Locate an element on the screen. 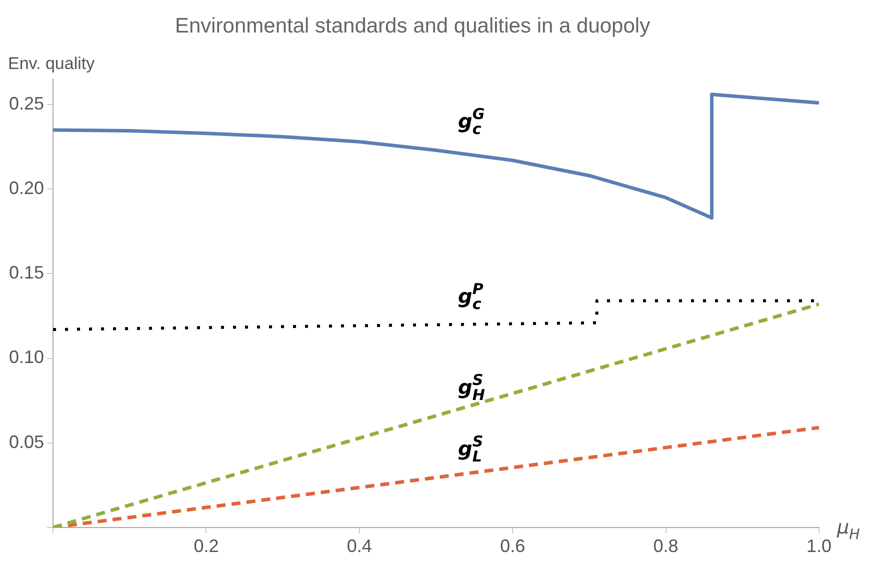 Image resolution: width=879 pixels, height=569 pixels. y-tick-label: 0.10 is located at coordinates (26, 357).